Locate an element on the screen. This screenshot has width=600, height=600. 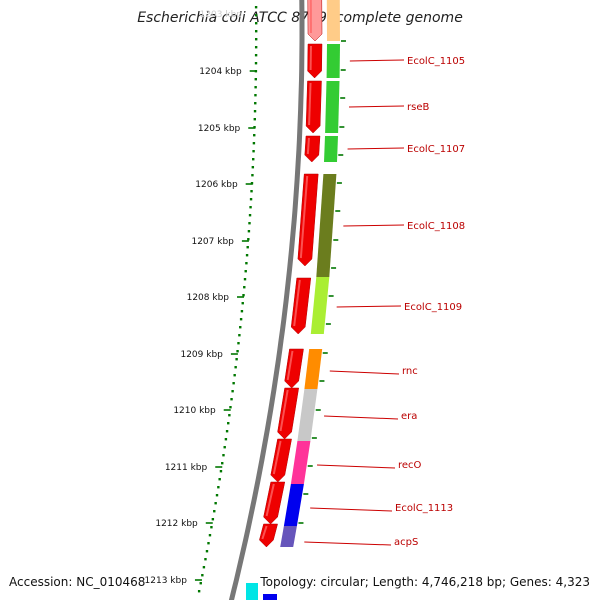
gene-label: recO is located at coordinates (410, 465).